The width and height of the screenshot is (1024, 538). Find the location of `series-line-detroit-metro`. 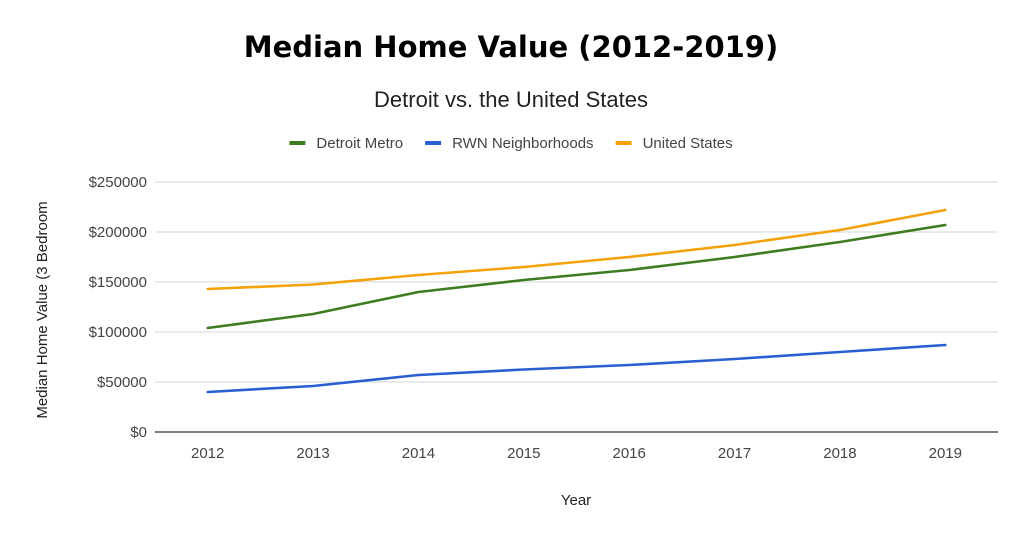

series-line-detroit-metro is located at coordinates (576, 276).